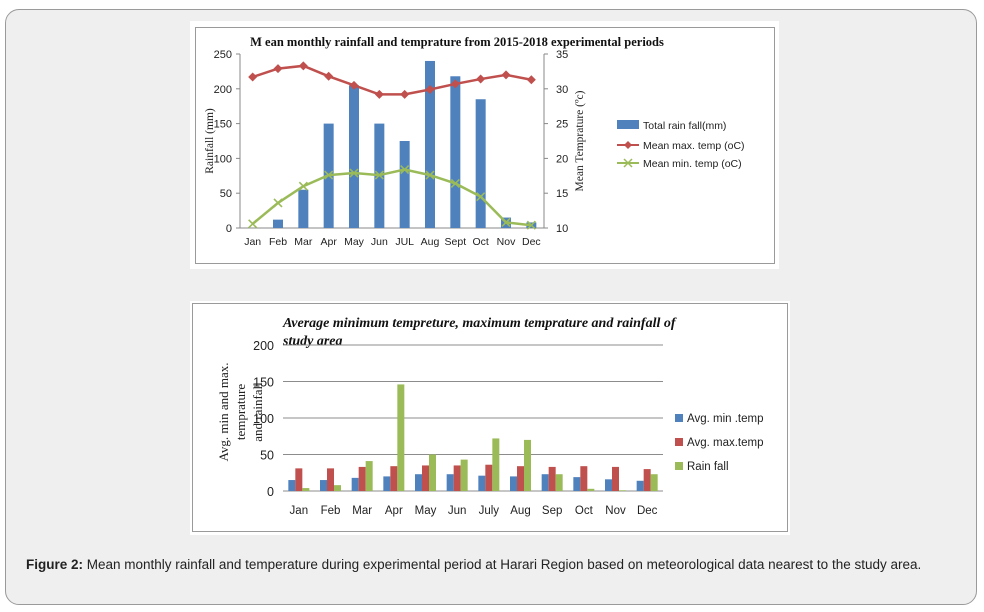 The image size is (984, 612). What do you see at coordinates (394, 511) in the screenshot?
I see `chart2-x-tick-label: Apr` at bounding box center [394, 511].